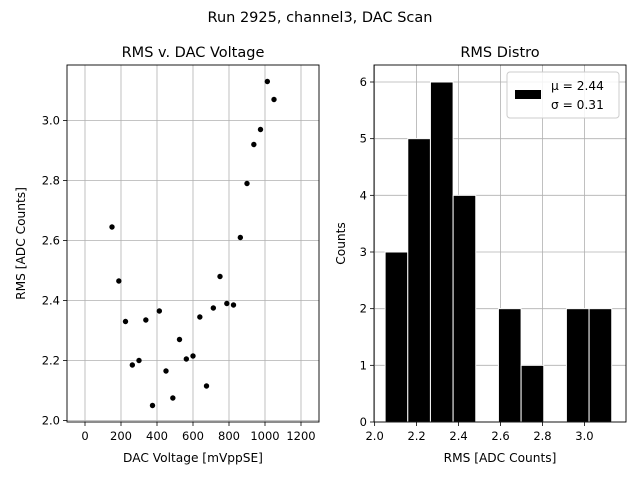 Image resolution: width=640 pixels, height=480 pixels. What do you see at coordinates (51, 361) in the screenshot?
I see `s-y-tick-label: 2.2` at bounding box center [51, 361].